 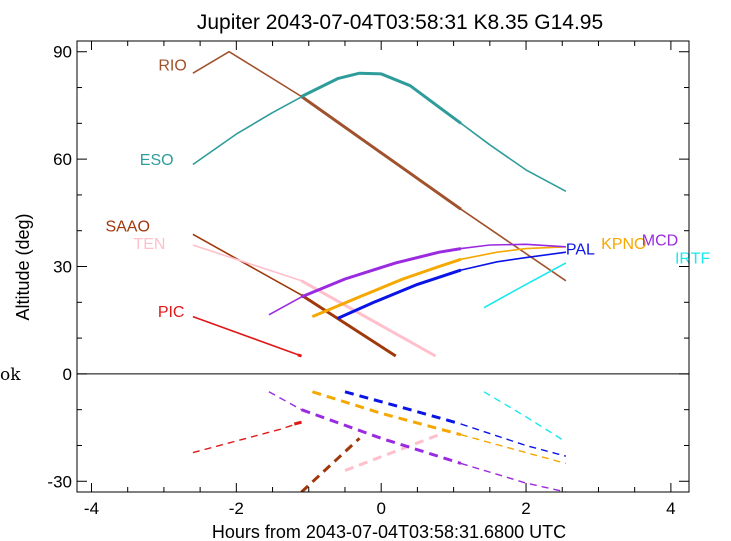 I want to click on series-label-kpno: KPNO, so click(x=623, y=244).